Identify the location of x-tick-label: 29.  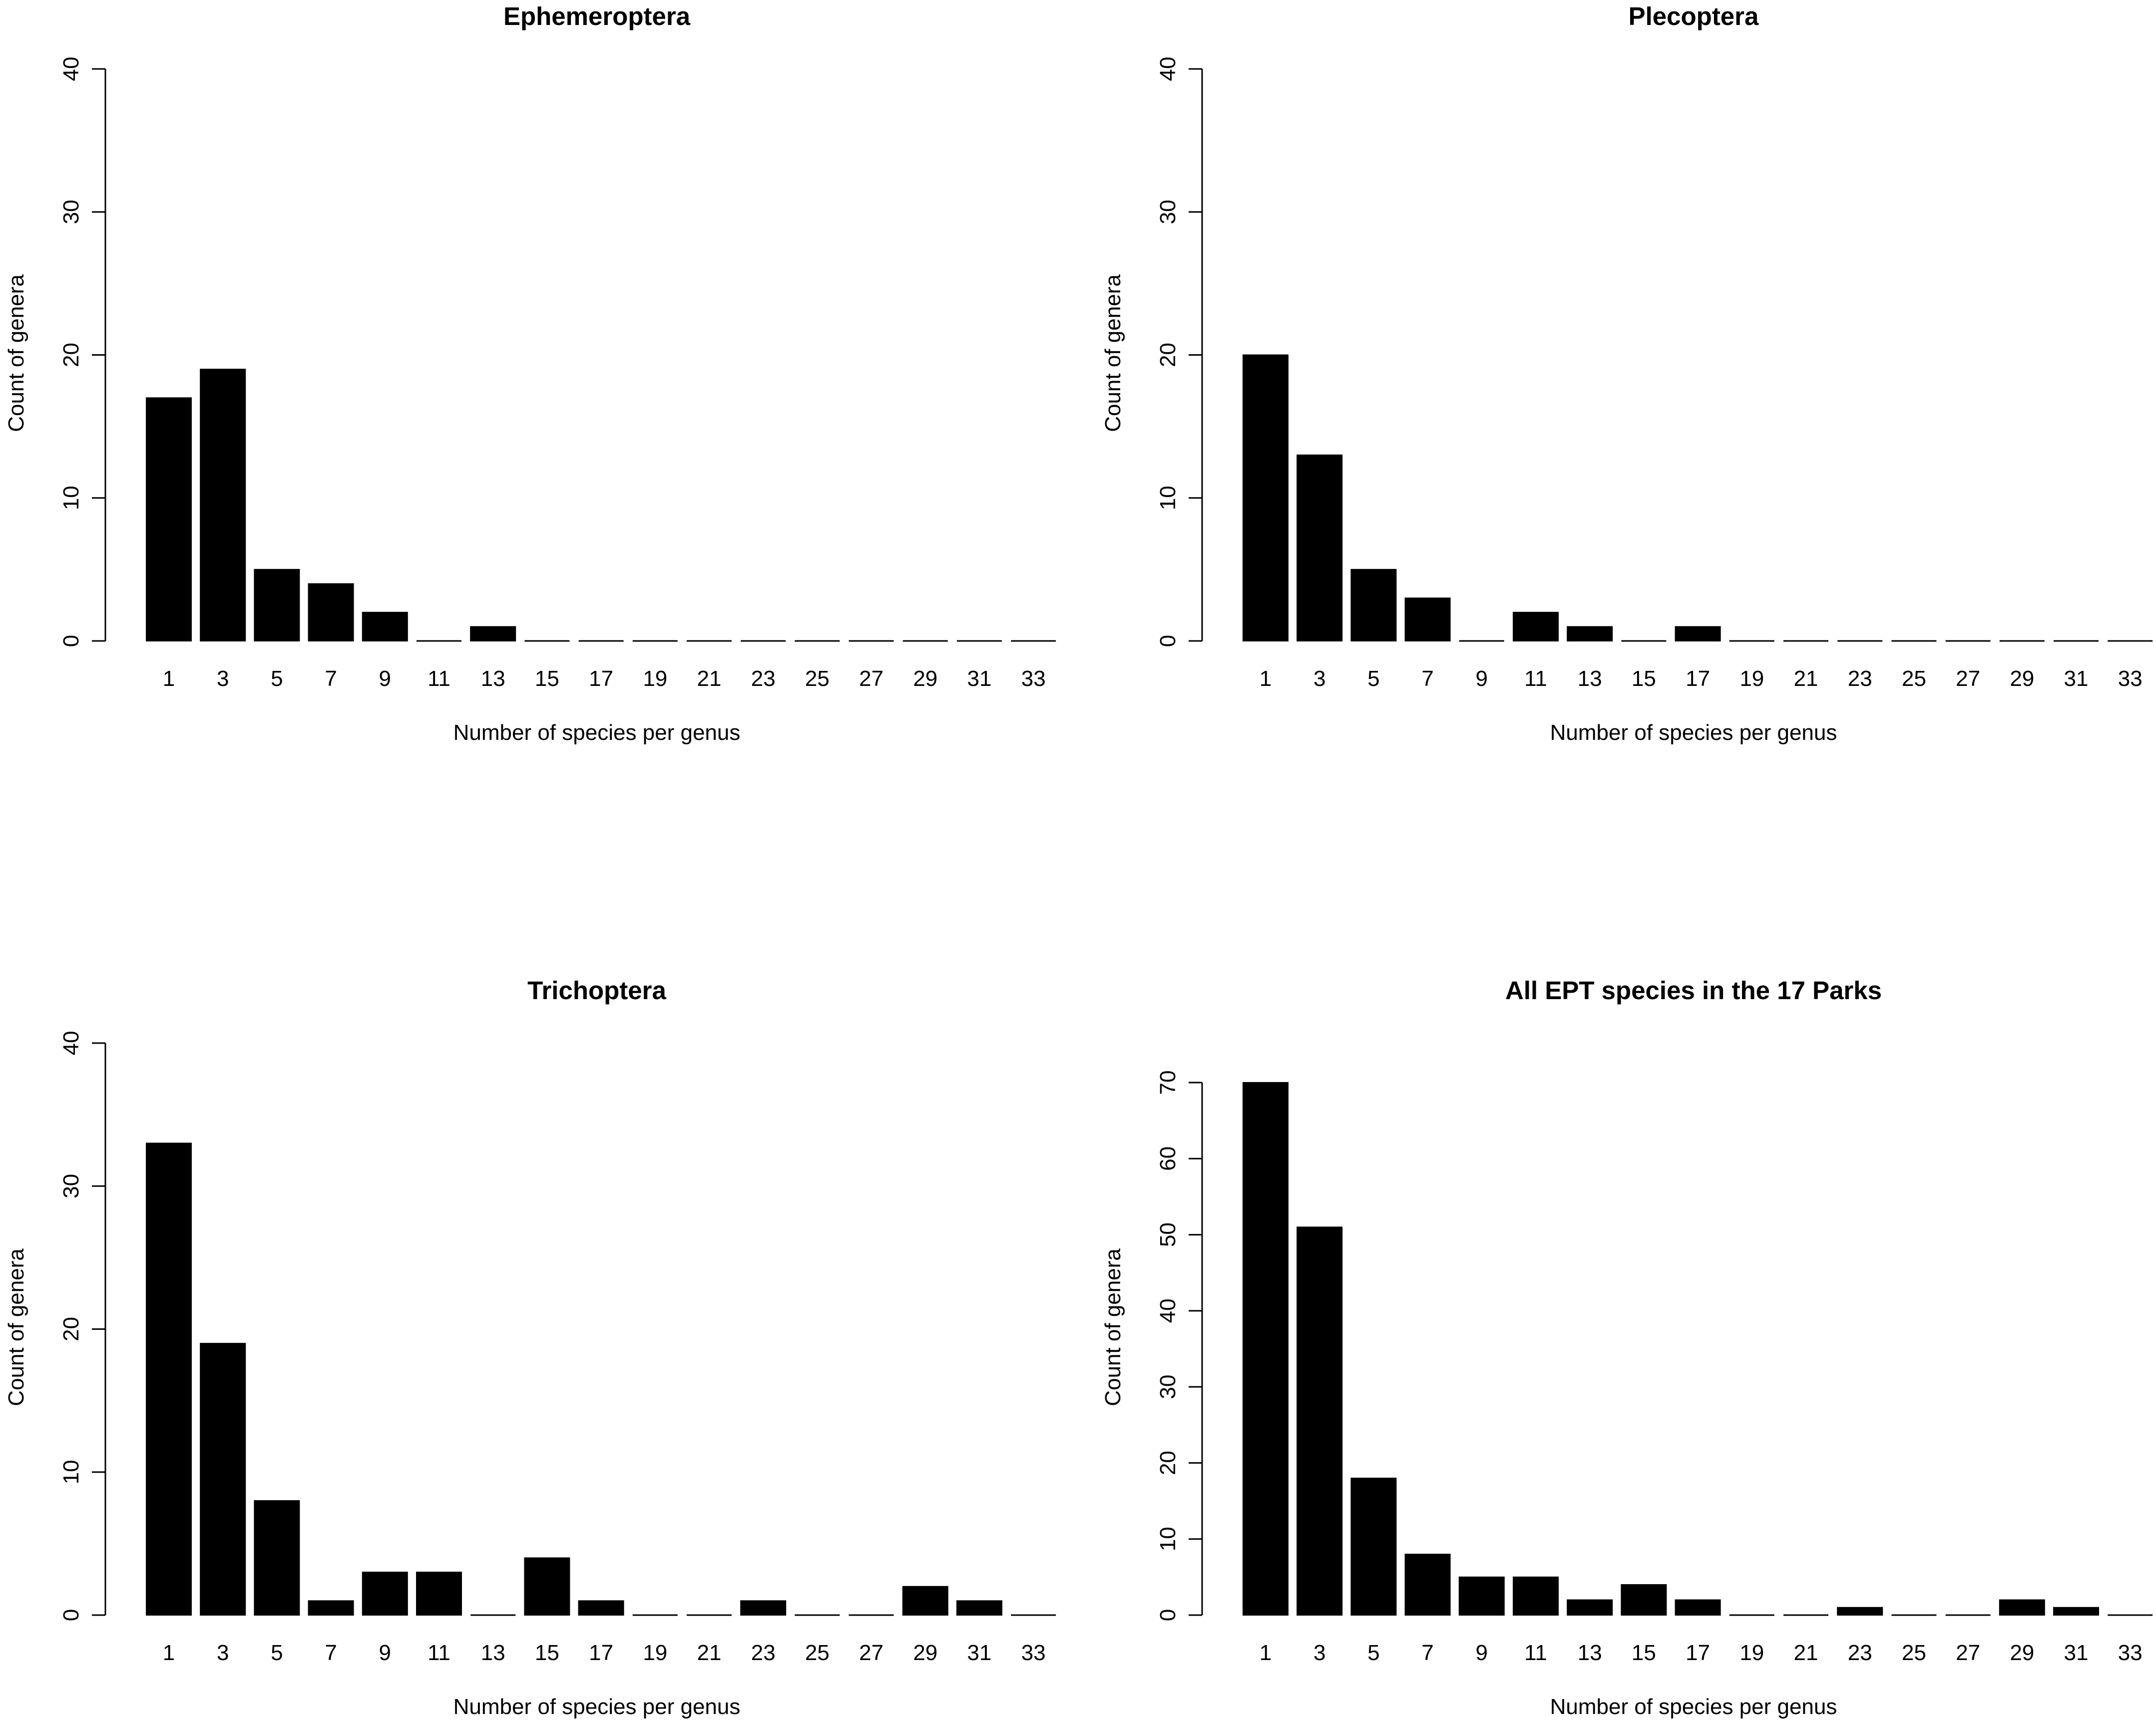
(2022, 678).